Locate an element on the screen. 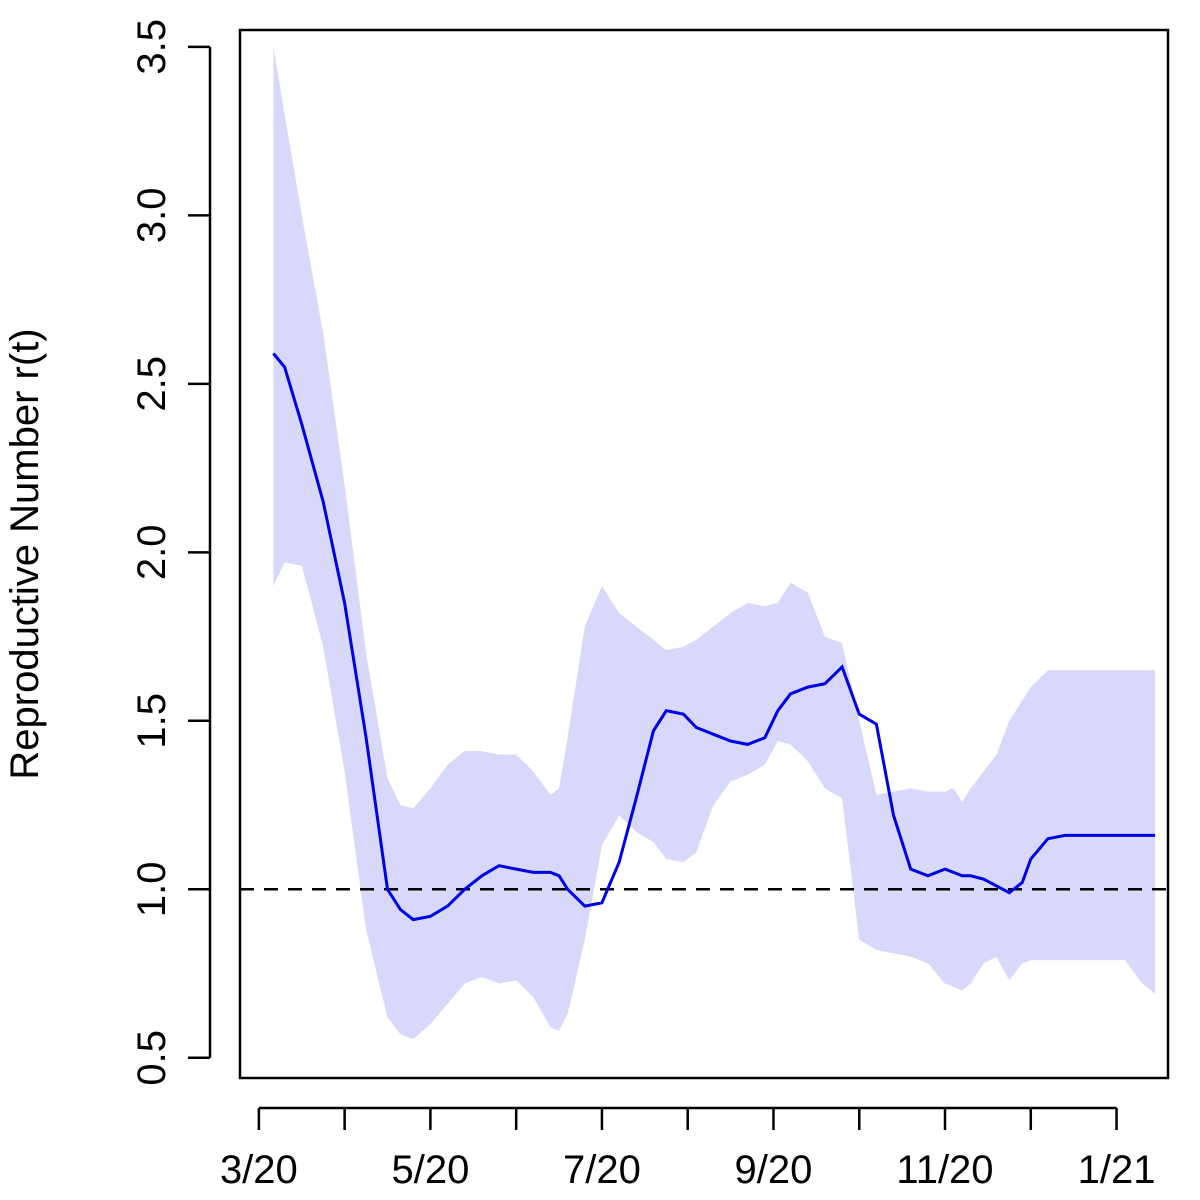 This screenshot has height=1200, width=1200. y-tick-label: 0.5 is located at coordinates (152, 1058).